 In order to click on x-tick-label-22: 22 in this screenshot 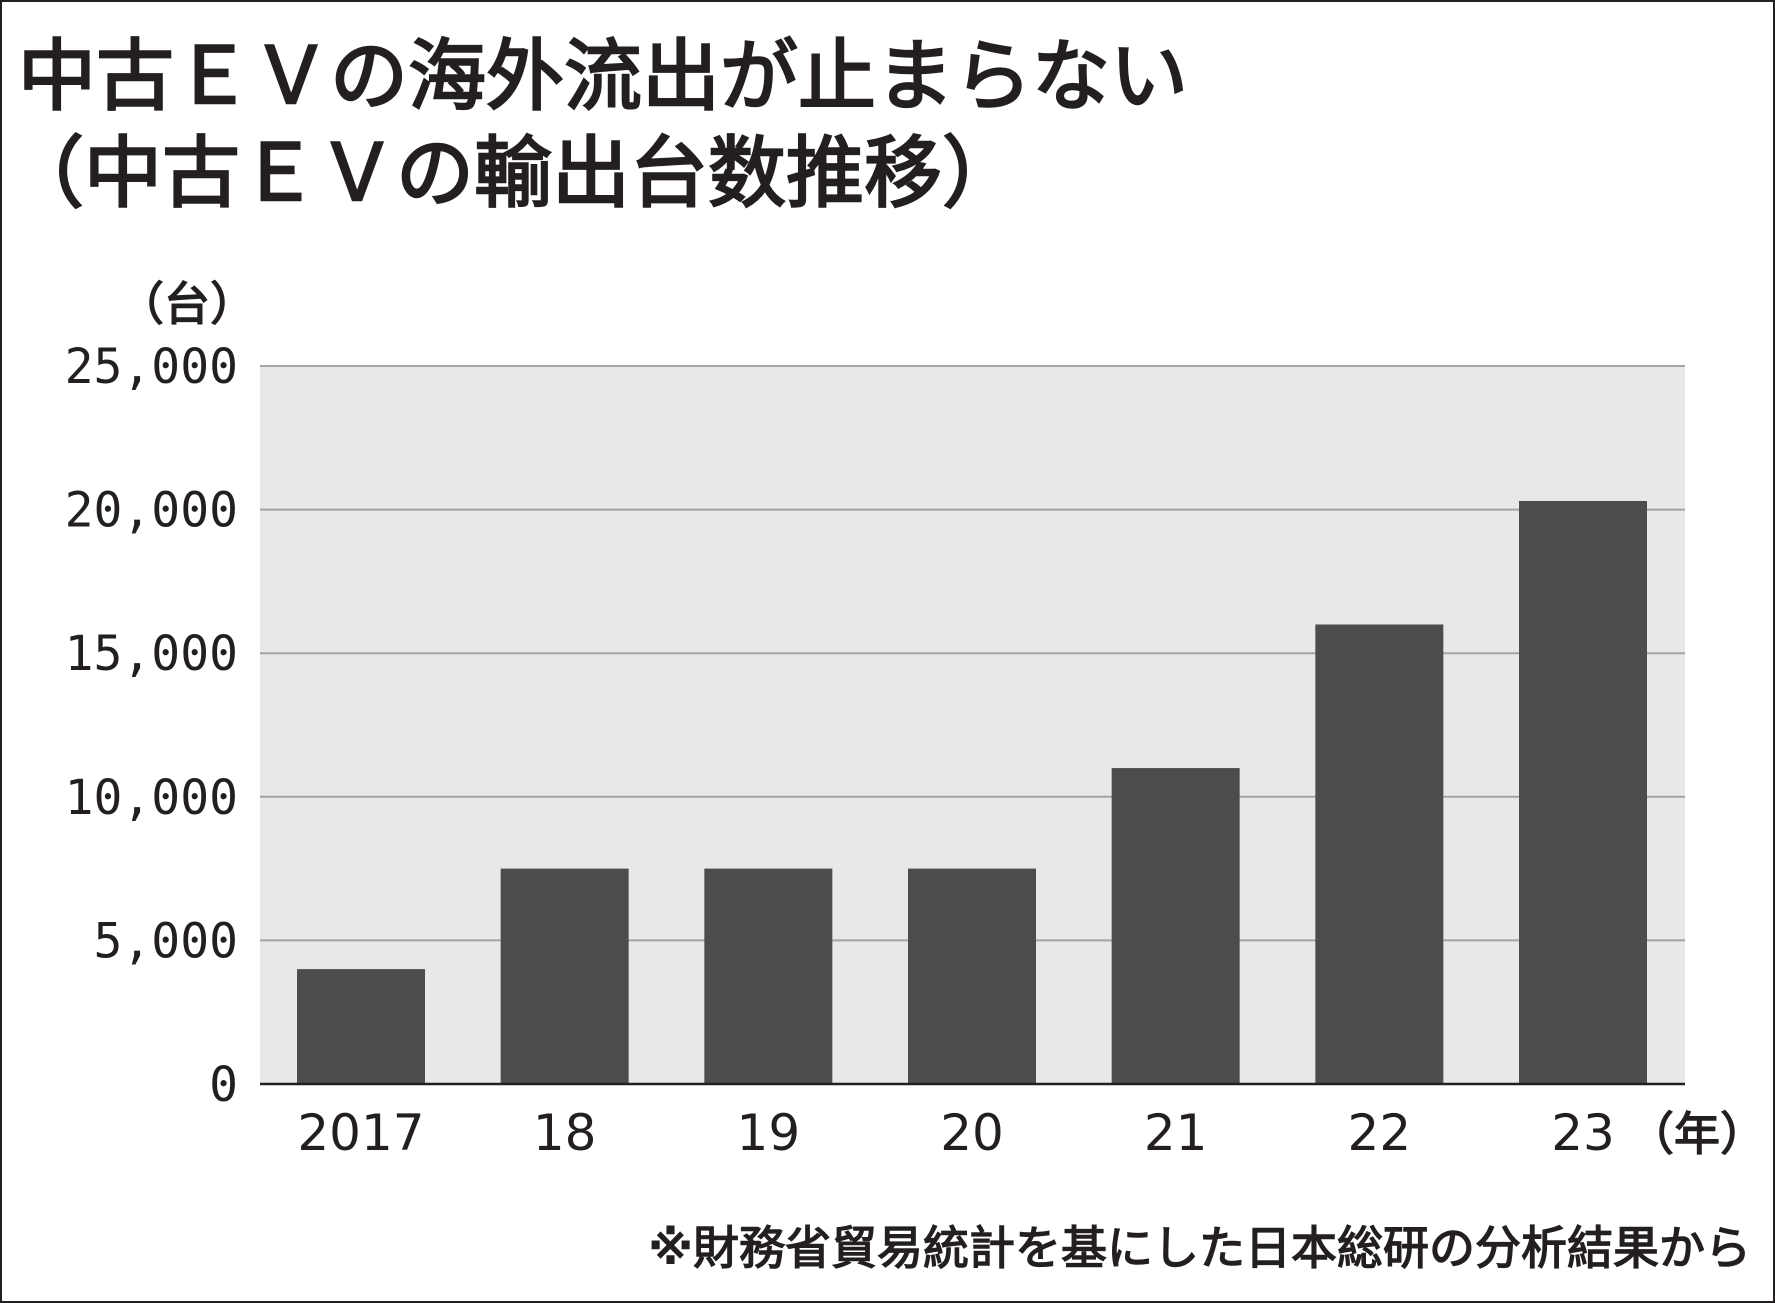, I will do `click(1380, 1133)`.